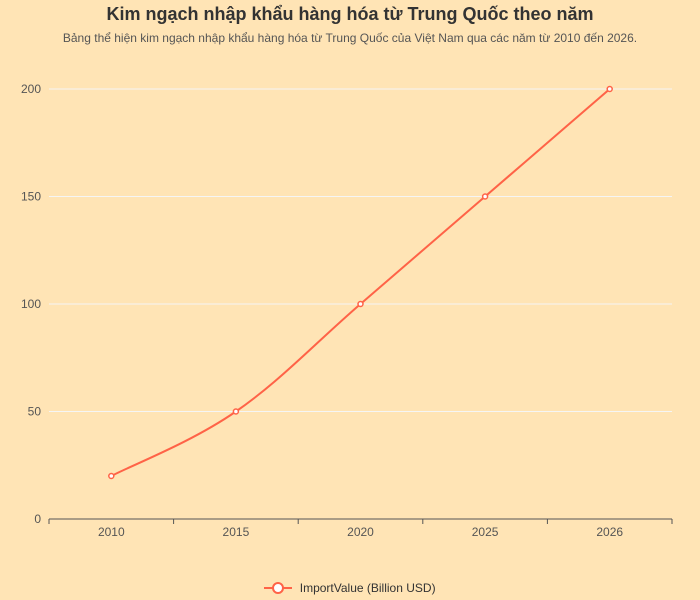 Image resolution: width=700 pixels, height=600 pixels. What do you see at coordinates (609, 532) in the screenshot?
I see `x-tick-label: 2026` at bounding box center [609, 532].